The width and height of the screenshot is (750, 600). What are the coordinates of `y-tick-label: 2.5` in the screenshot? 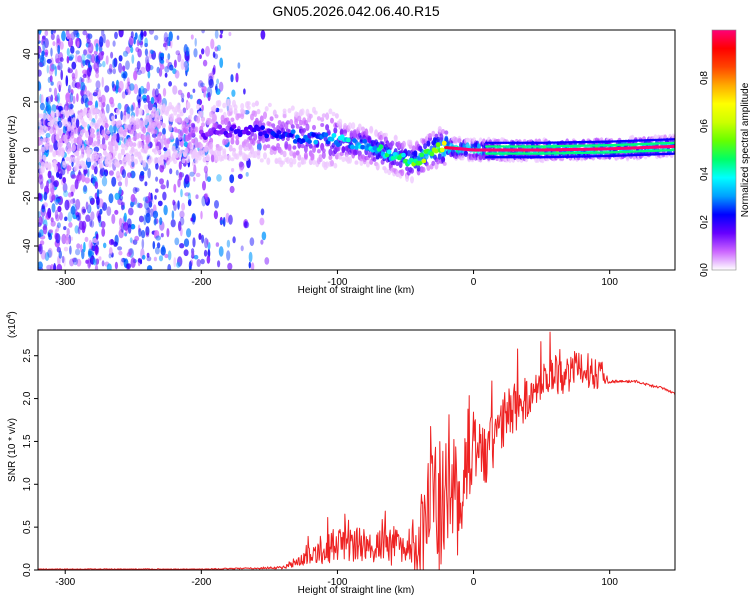 It's located at (27, 355).